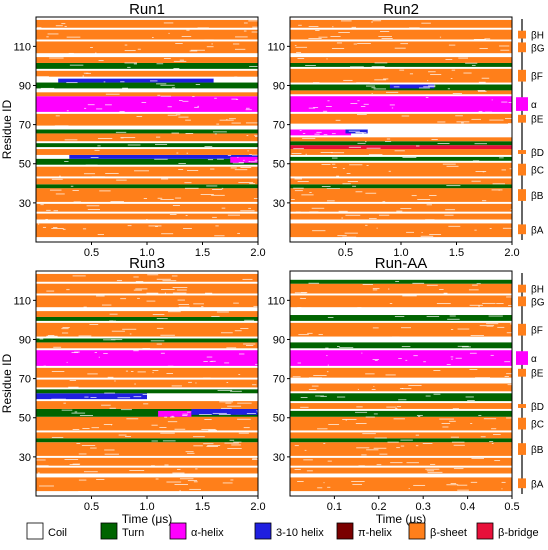  What do you see at coordinates (511, 253) in the screenshot?
I see `x-tick-label: 2.0` at bounding box center [511, 253].